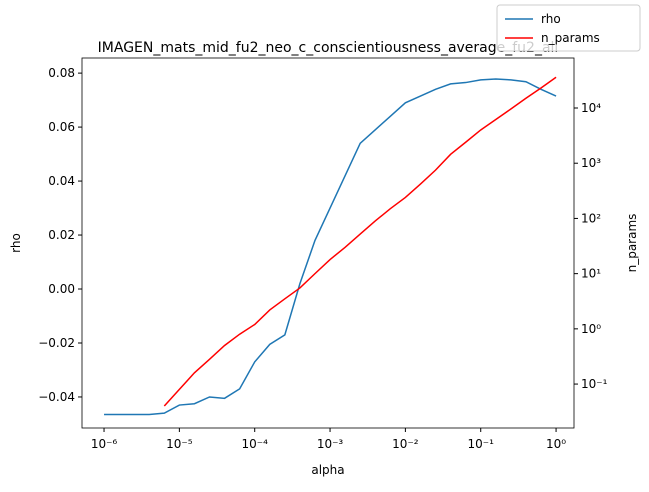 Image resolution: width=649 pixels, height=492 pixels. Describe the element at coordinates (179, 444) in the screenshot. I see `x-tick-label: 10⁻⁵` at that location.